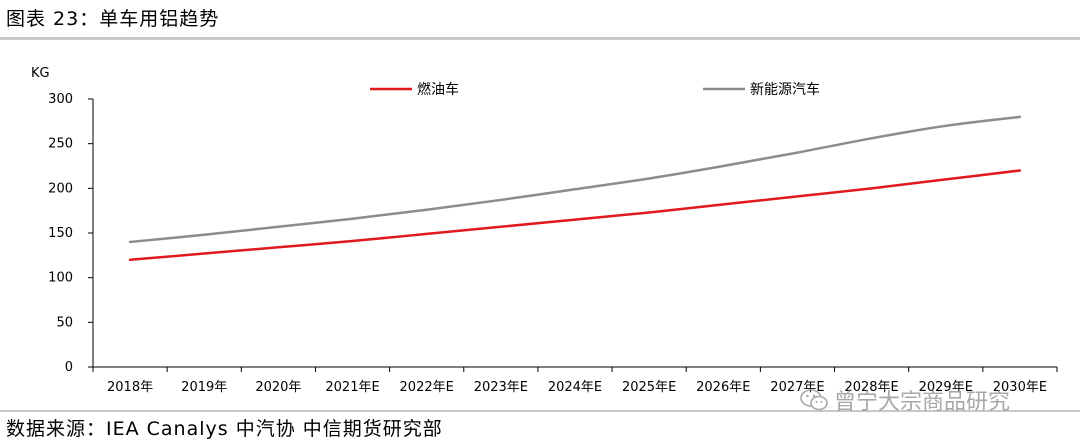 The width and height of the screenshot is (1080, 448). What do you see at coordinates (797, 387) in the screenshot?
I see `x-tick-label: 2027年E` at bounding box center [797, 387].